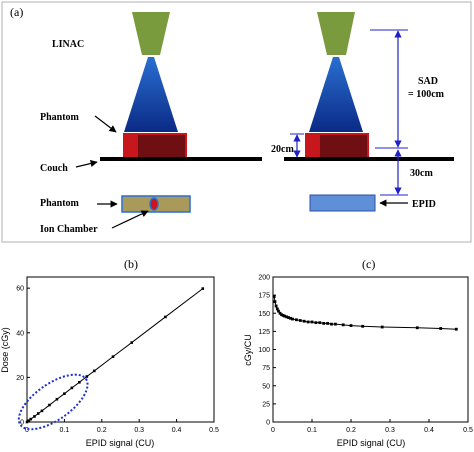 Image resolution: width=474 pixels, height=452 pixels. What do you see at coordinates (248, 350) in the screenshot?
I see `y-axis-label-c: cGy/CU` at bounding box center [248, 350].